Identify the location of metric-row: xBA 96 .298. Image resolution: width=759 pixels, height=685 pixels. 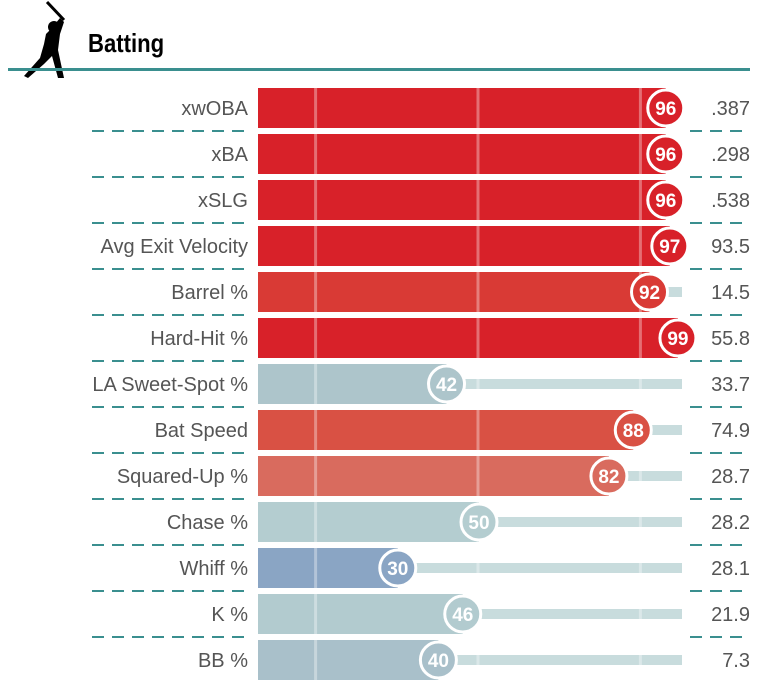
(421, 156).